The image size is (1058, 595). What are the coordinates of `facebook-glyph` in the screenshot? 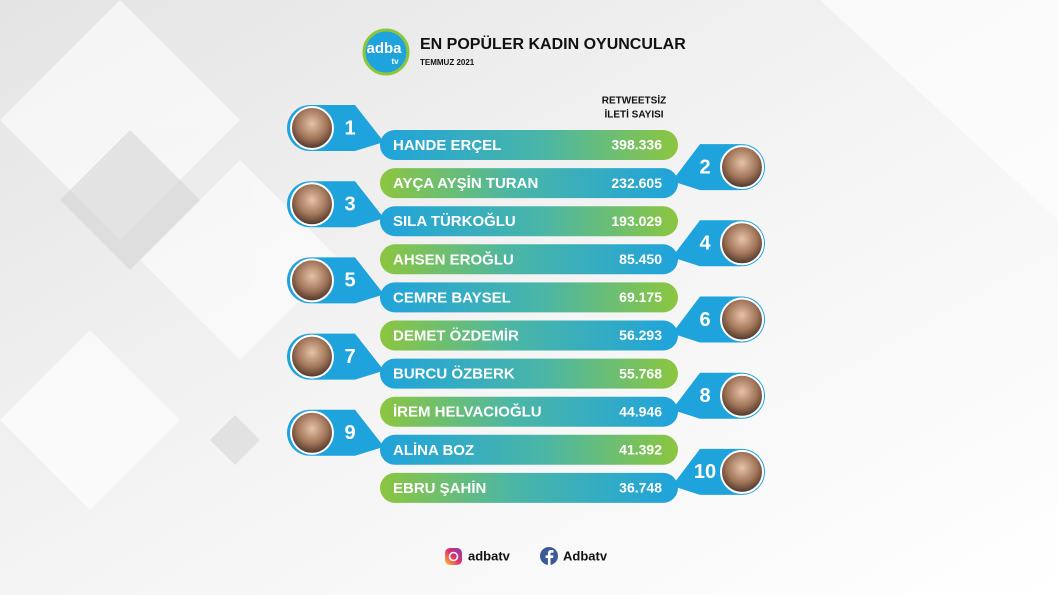 It's located at (549, 557).